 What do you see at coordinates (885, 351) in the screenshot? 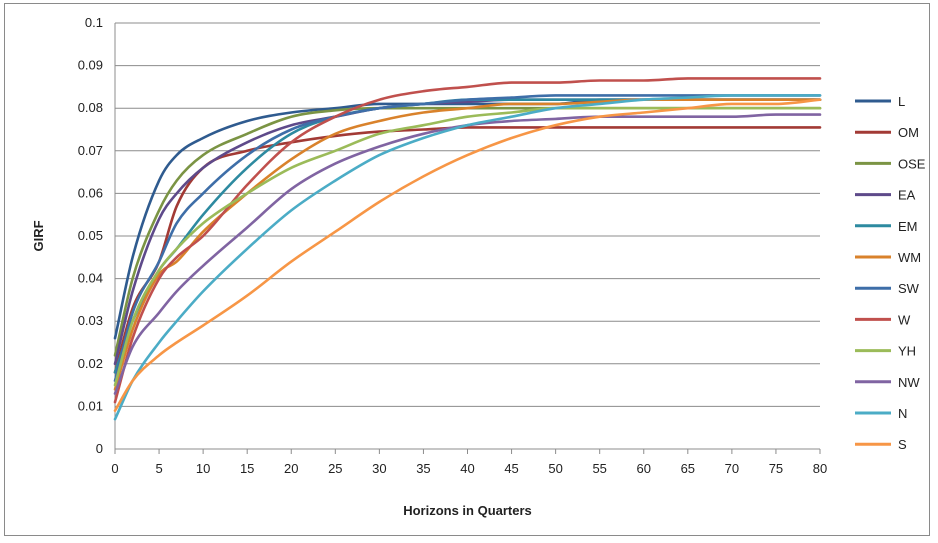
I see `legend-item-yh: YH` at bounding box center [885, 351].